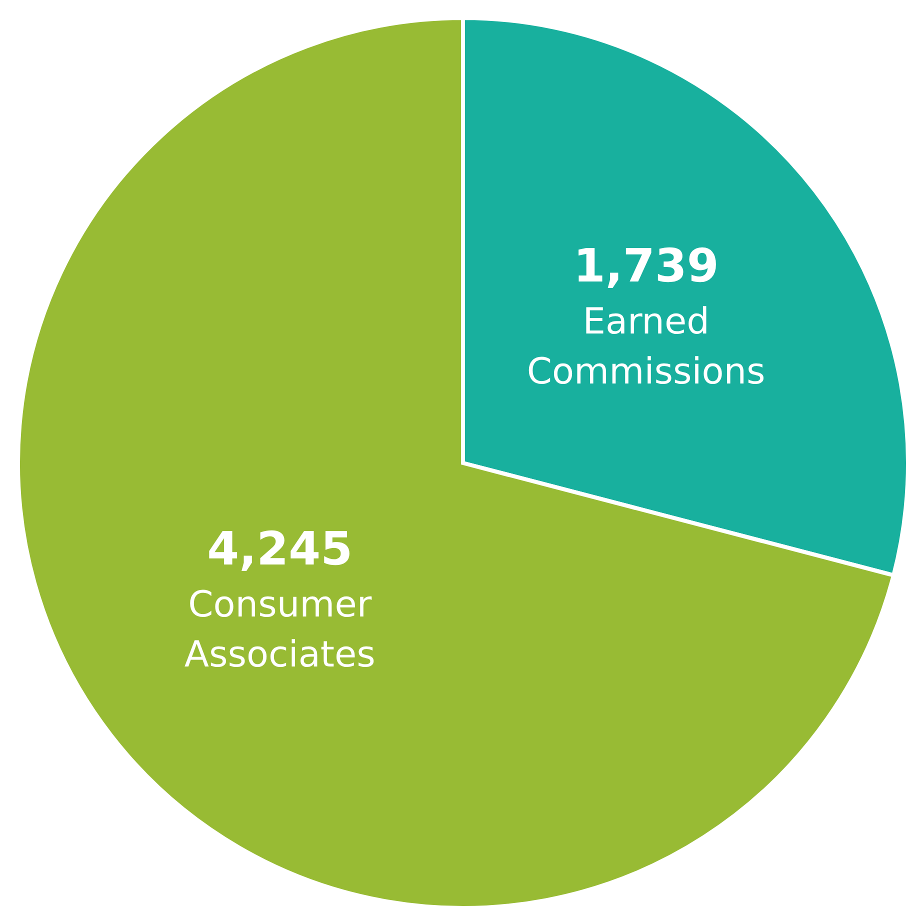 This screenshot has height=911, width=909. What do you see at coordinates (646, 265) in the screenshot?
I see `data-label: 1,739` at bounding box center [646, 265].